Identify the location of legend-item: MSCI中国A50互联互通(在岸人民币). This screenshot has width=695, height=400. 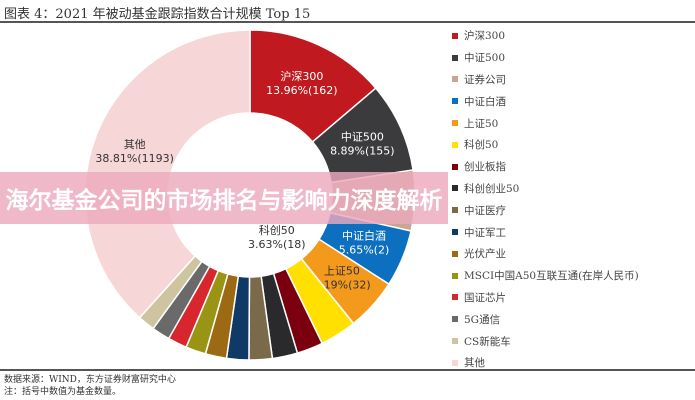
(545, 276).